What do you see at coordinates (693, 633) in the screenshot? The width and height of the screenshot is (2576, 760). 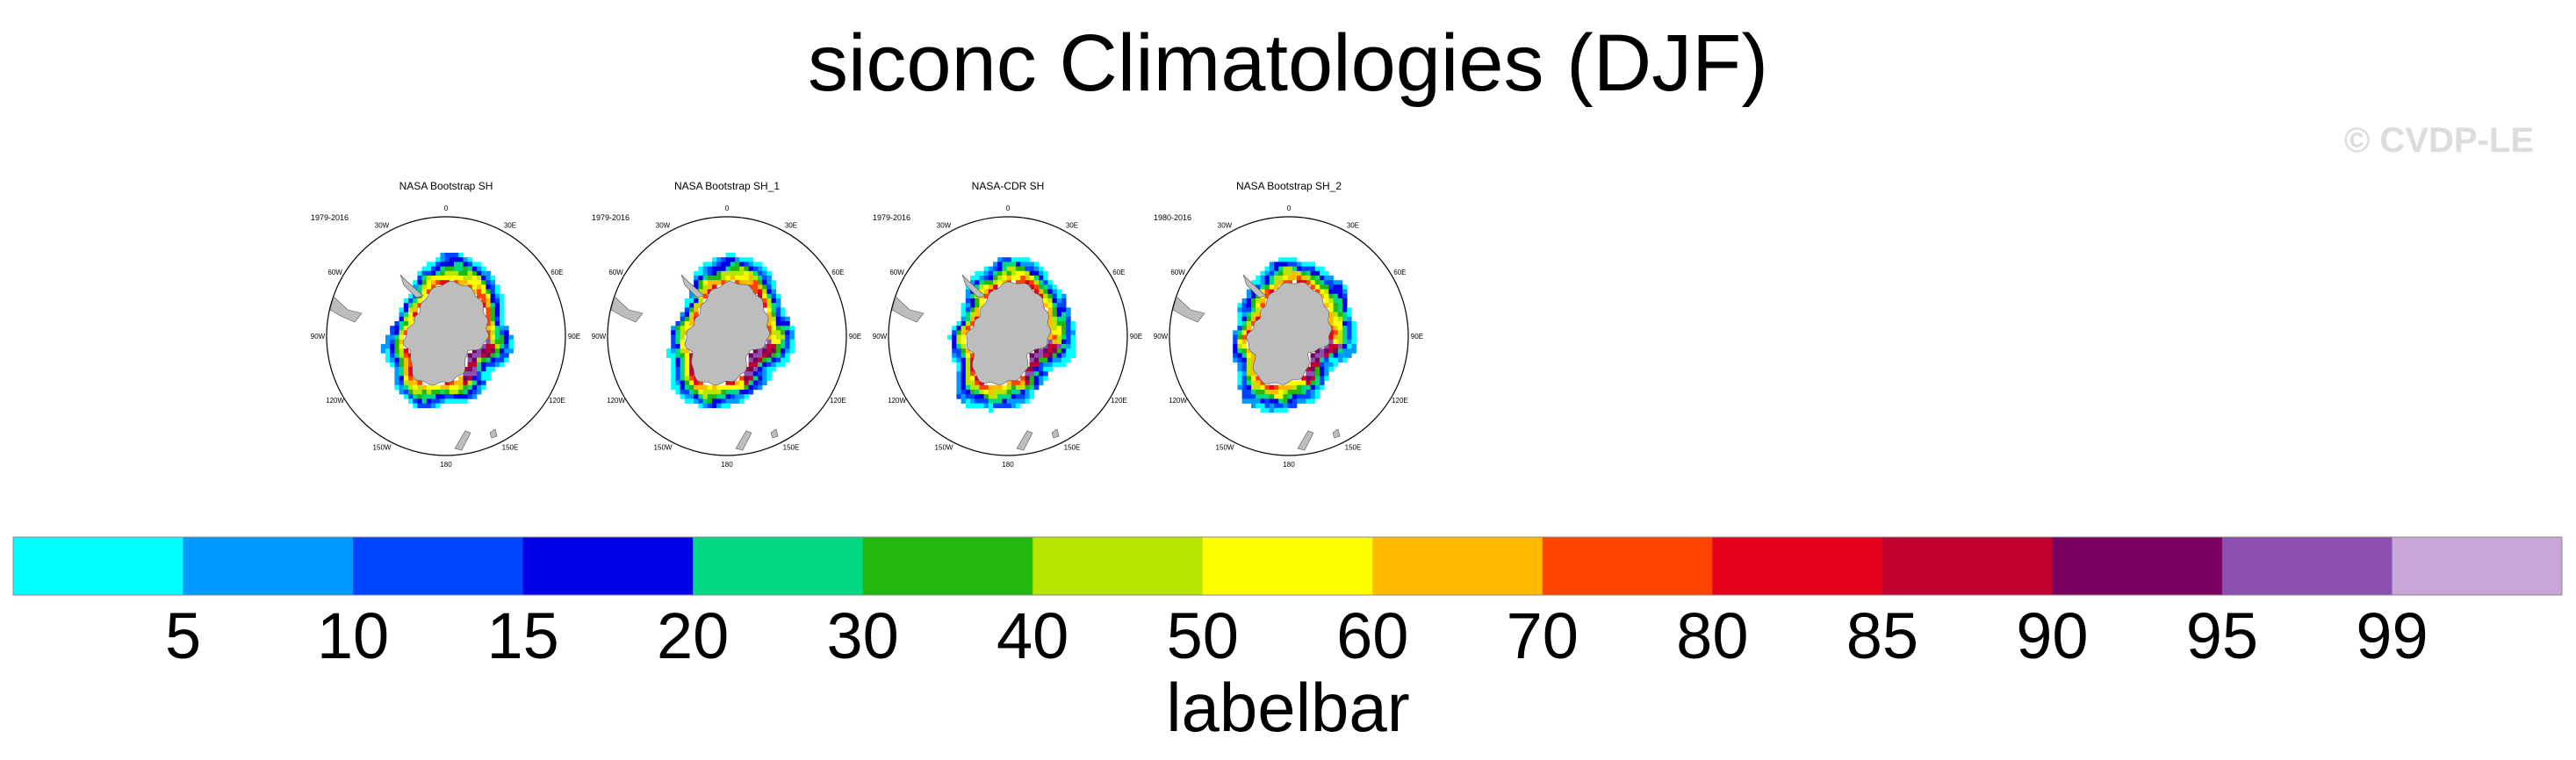 I see `labelbar-tick-label: 20` at bounding box center [693, 633].